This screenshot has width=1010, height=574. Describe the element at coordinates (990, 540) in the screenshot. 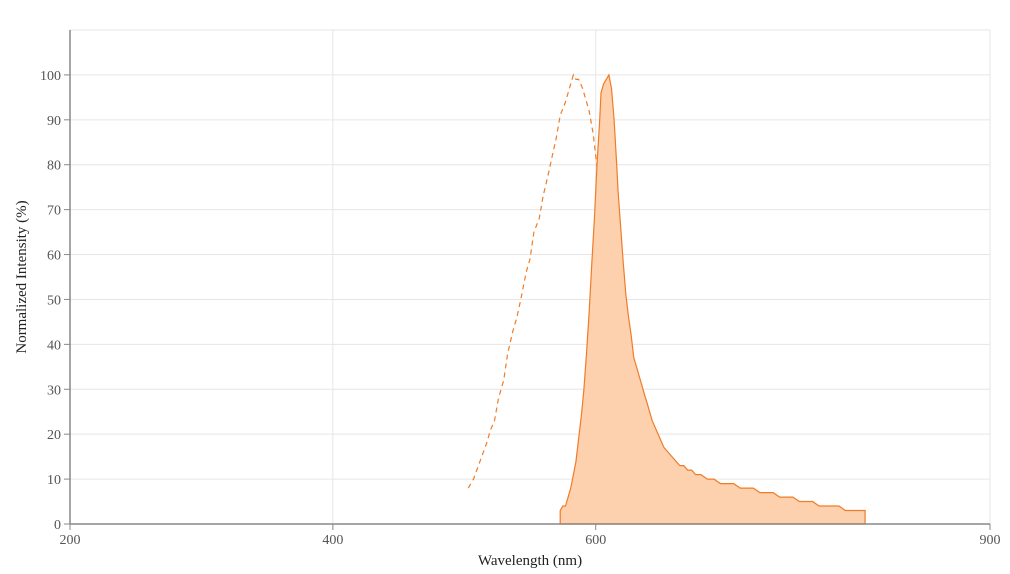

I see `x-tick-label: 900` at that location.